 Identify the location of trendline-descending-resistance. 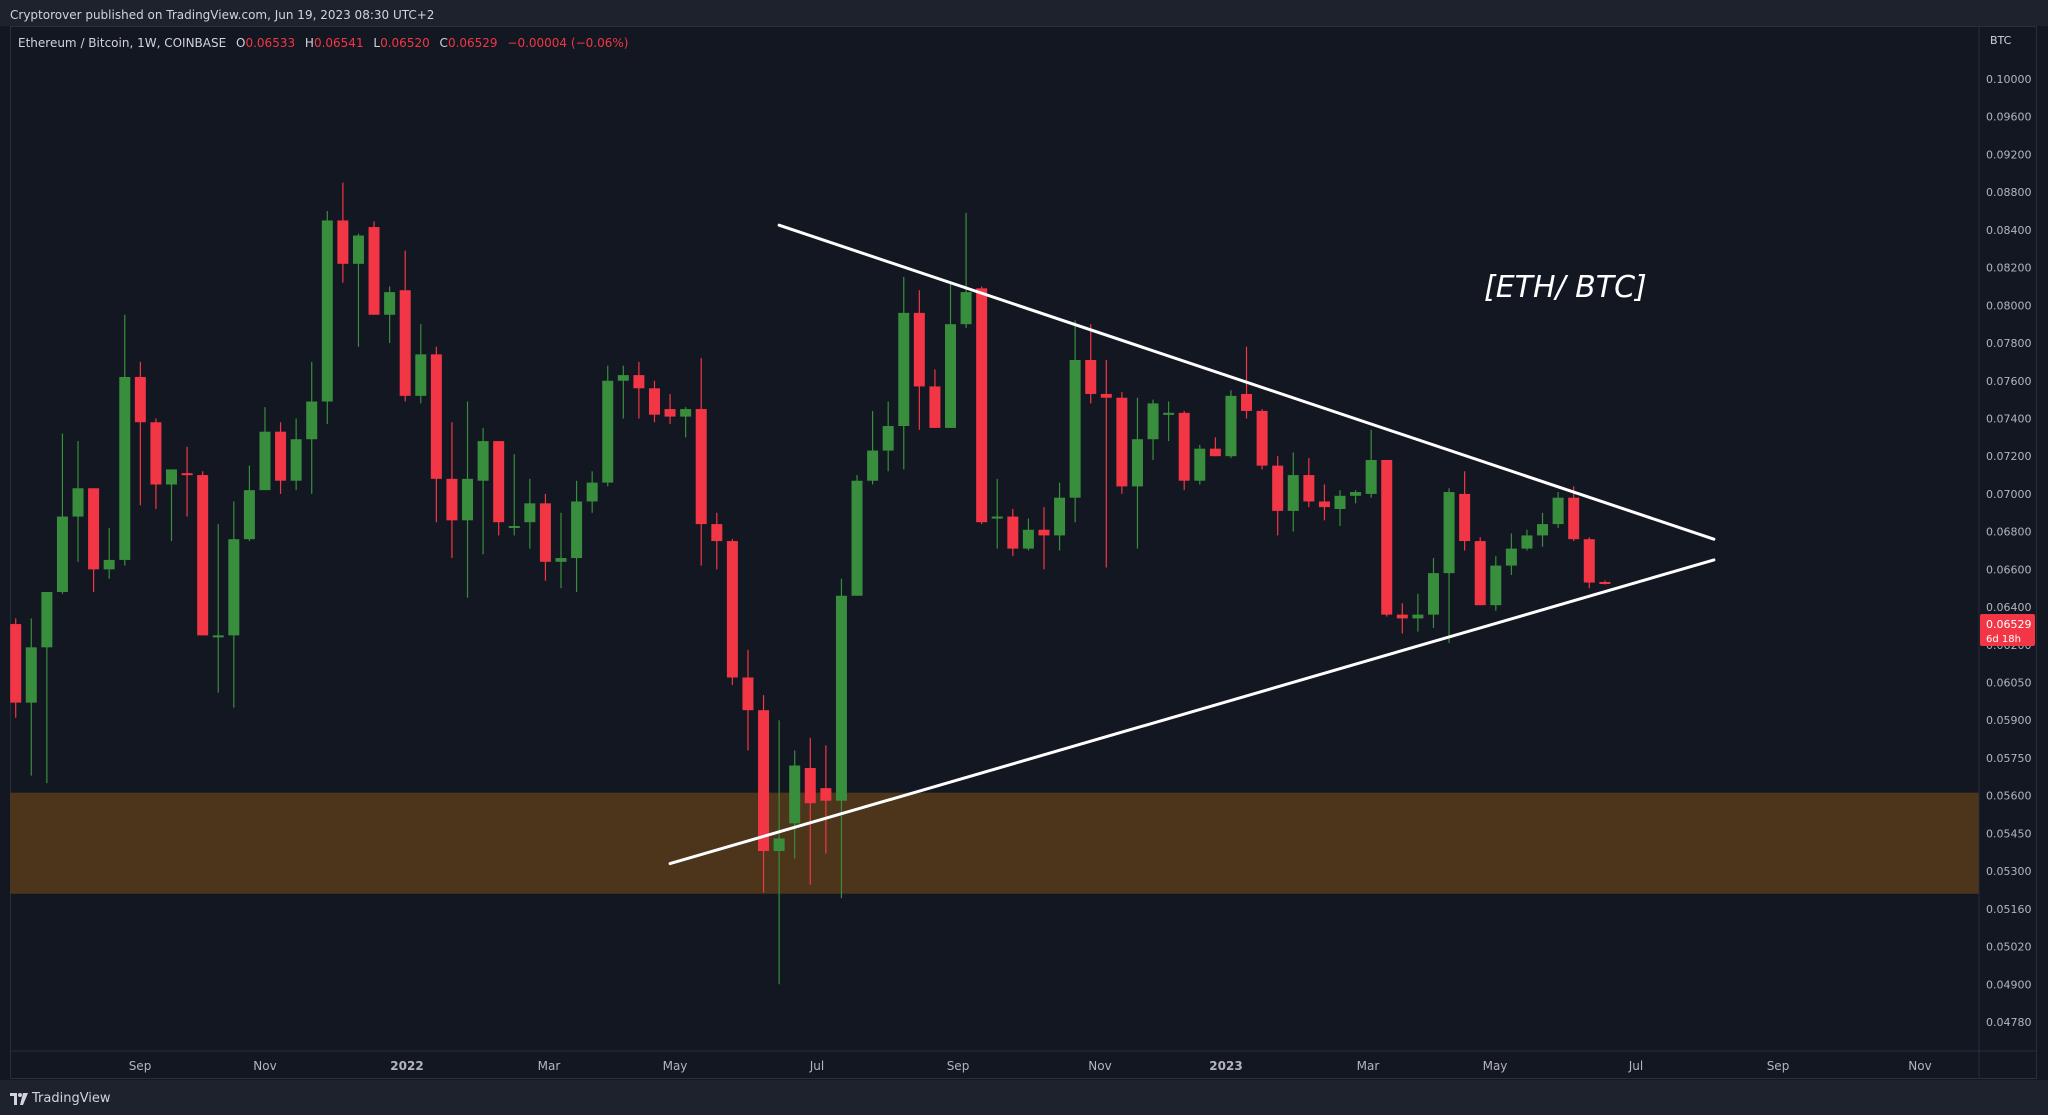
(1246, 382).